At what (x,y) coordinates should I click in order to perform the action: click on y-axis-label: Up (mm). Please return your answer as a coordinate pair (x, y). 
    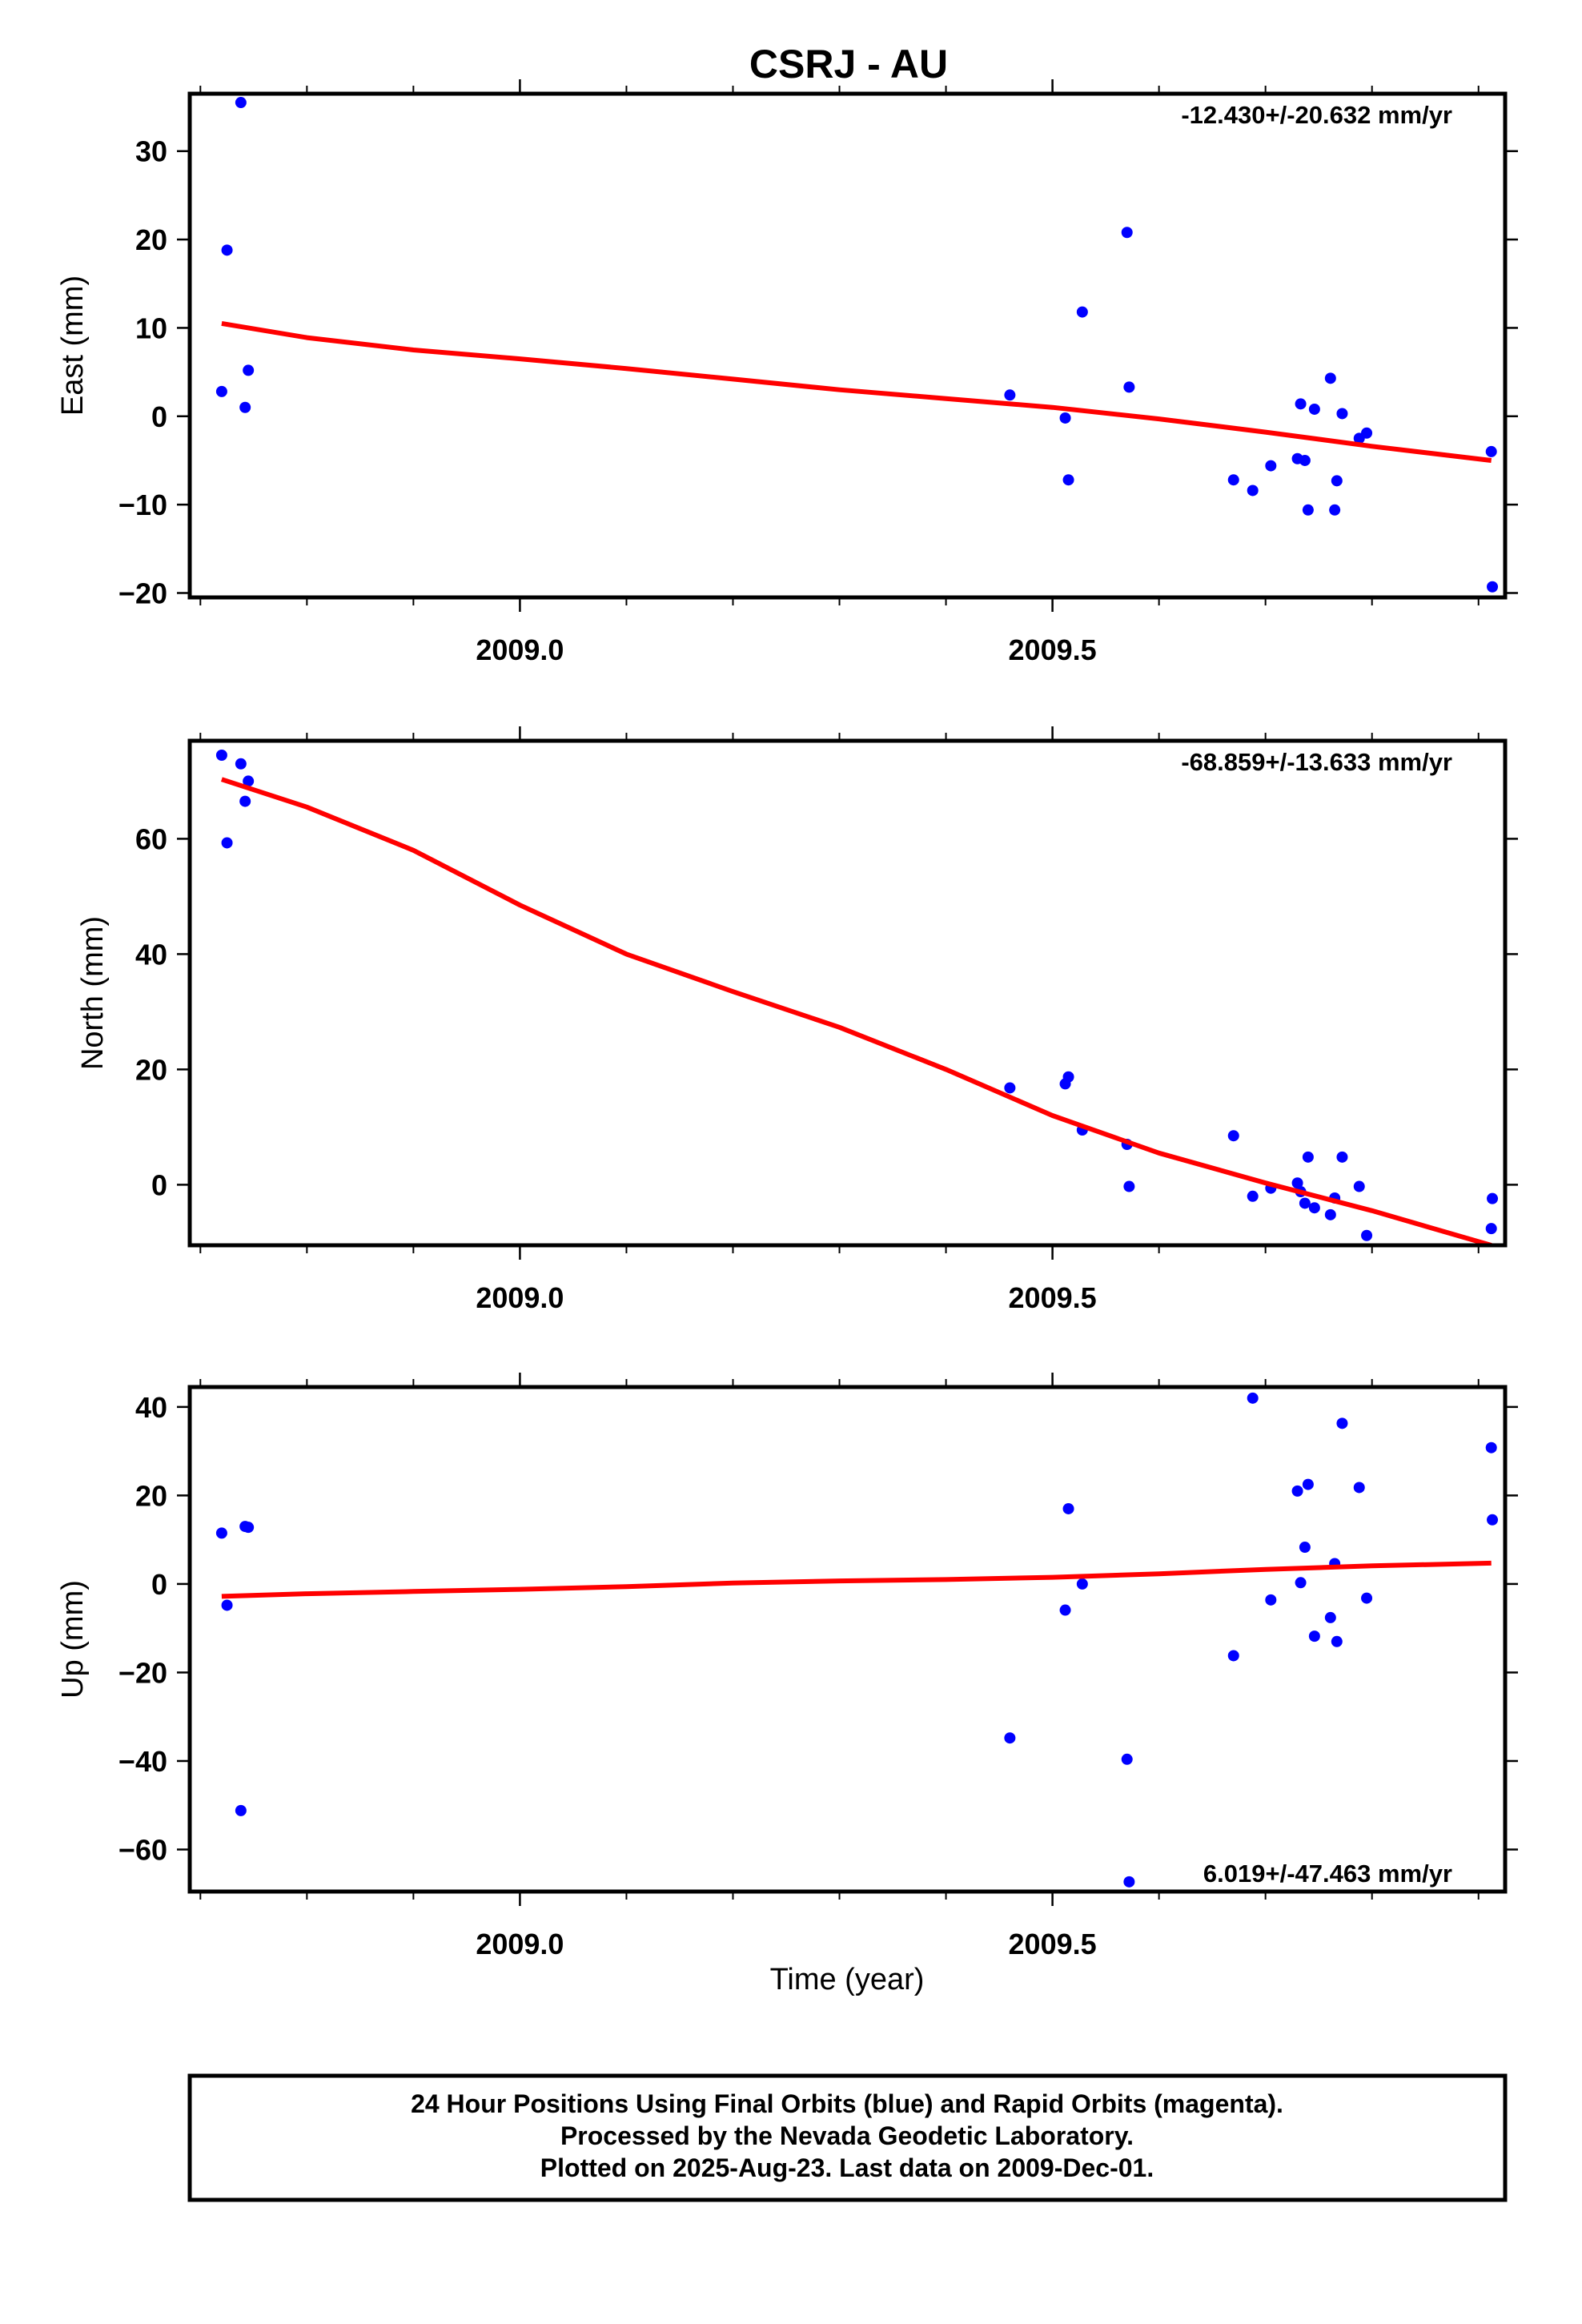
    Looking at the image, I should click on (73, 1639).